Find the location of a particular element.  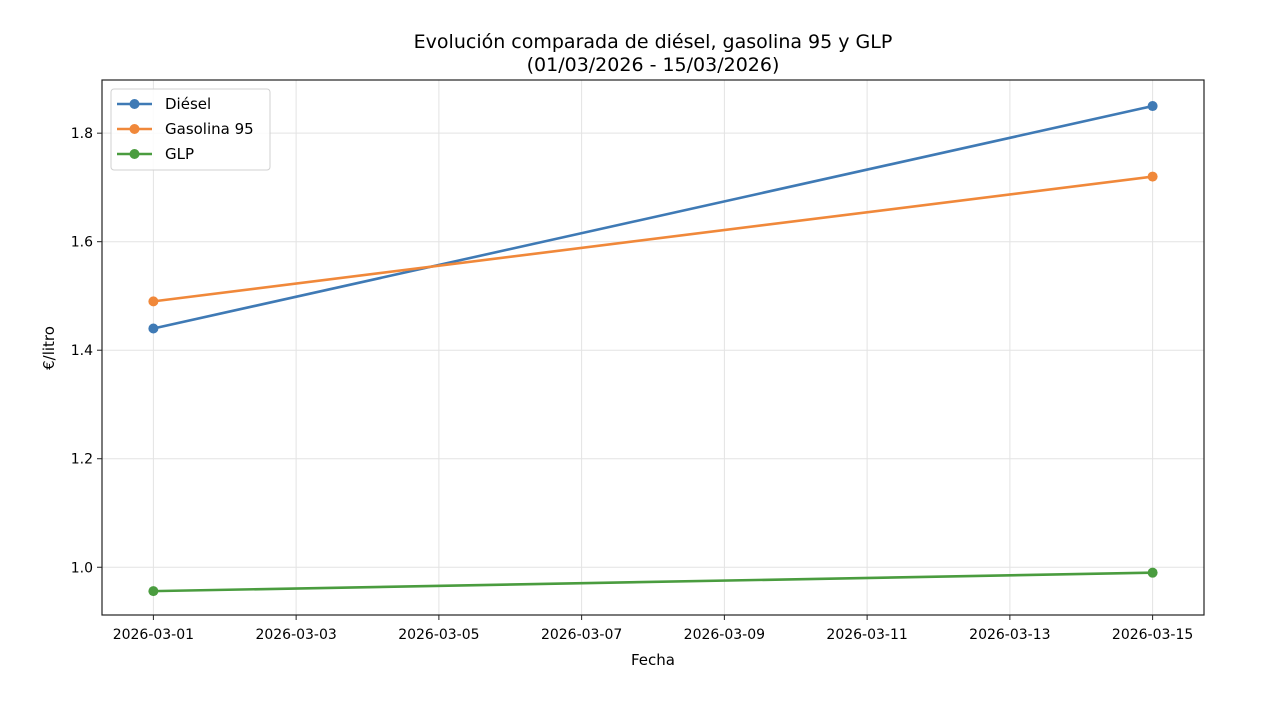

x-tick-label: 2026-03-13 is located at coordinates (1009, 635).